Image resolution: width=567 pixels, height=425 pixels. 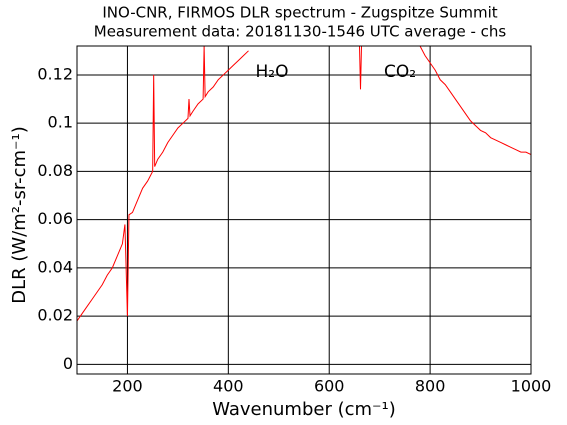 I want to click on x-tick-label: 1000, so click(x=531, y=386).